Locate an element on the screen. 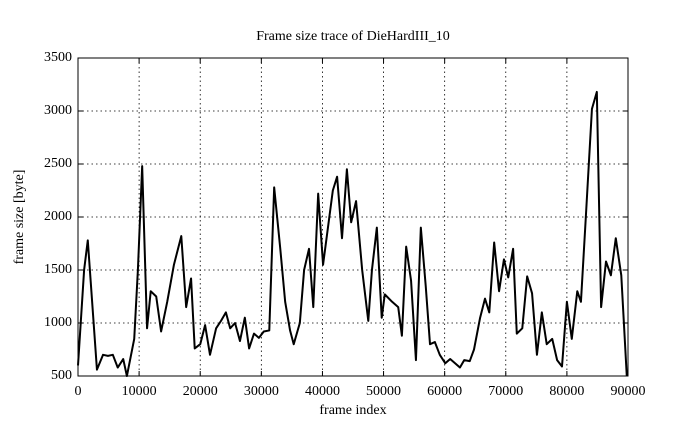 The height and width of the screenshot is (429, 695). chart-title: Frame size trace of DieHardIII_10 is located at coordinates (353, 36).